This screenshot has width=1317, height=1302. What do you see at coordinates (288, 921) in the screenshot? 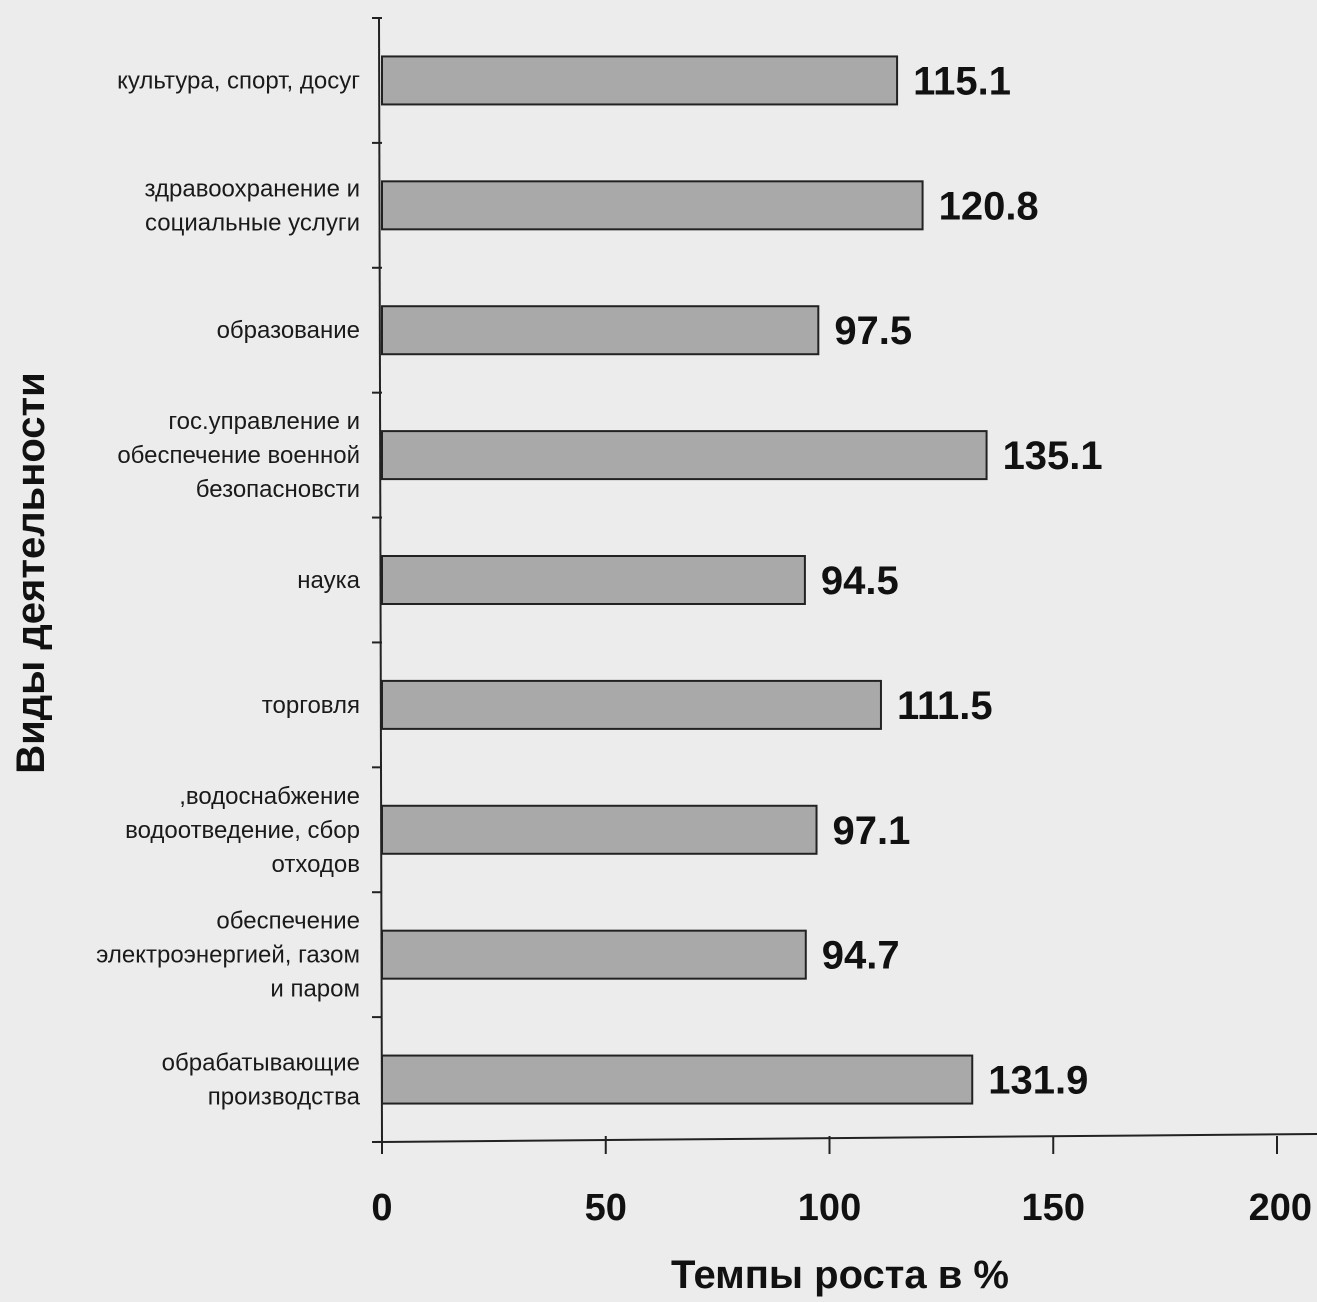
I see `category-label-line: обеспечение` at bounding box center [288, 921].